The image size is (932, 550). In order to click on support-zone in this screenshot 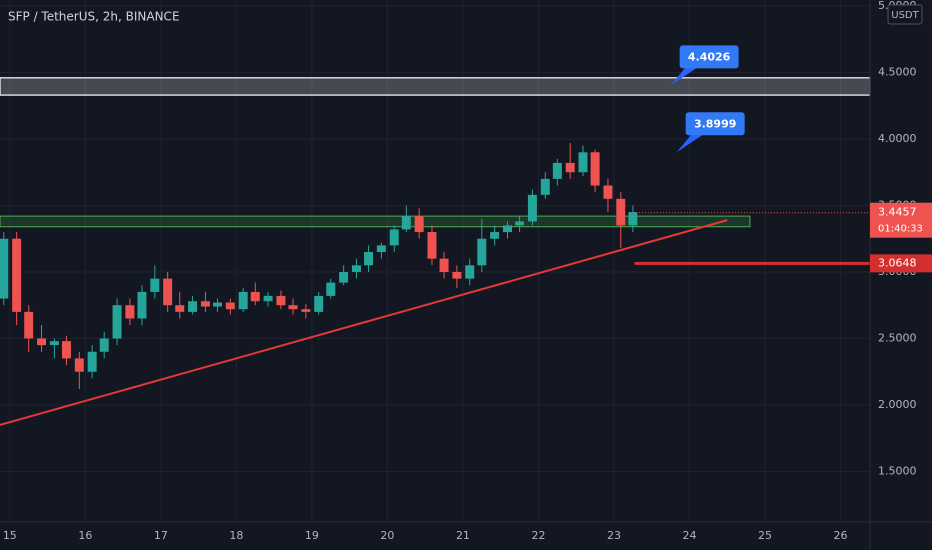, I will do `click(375, 221)`.